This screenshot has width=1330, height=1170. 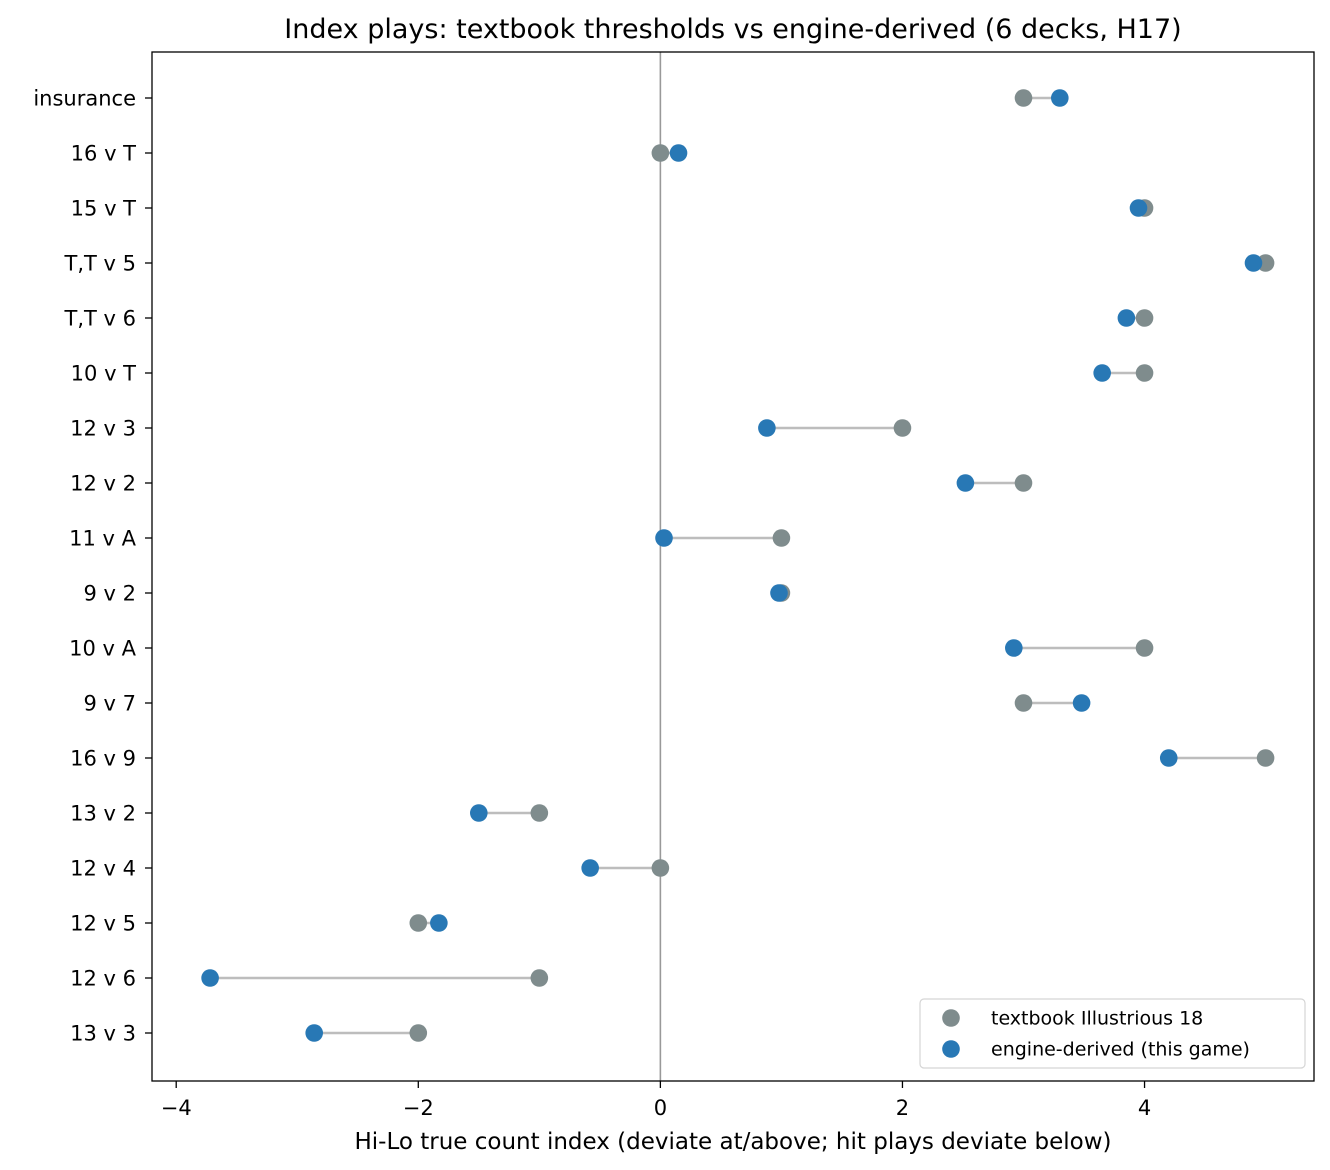 I want to click on y-tick-label: 16 v 9, so click(x=103, y=759).